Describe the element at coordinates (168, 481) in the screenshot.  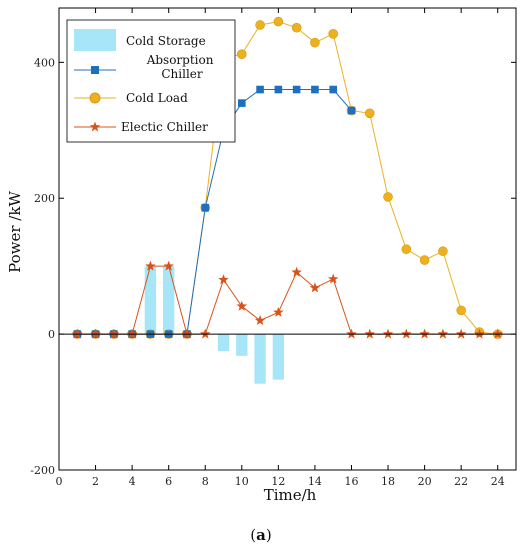
I see `x-tick-label-6: 6` at that location.